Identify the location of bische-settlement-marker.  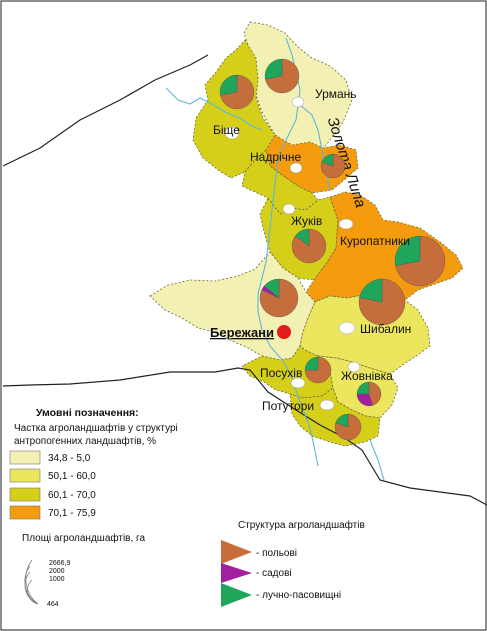
(232, 133).